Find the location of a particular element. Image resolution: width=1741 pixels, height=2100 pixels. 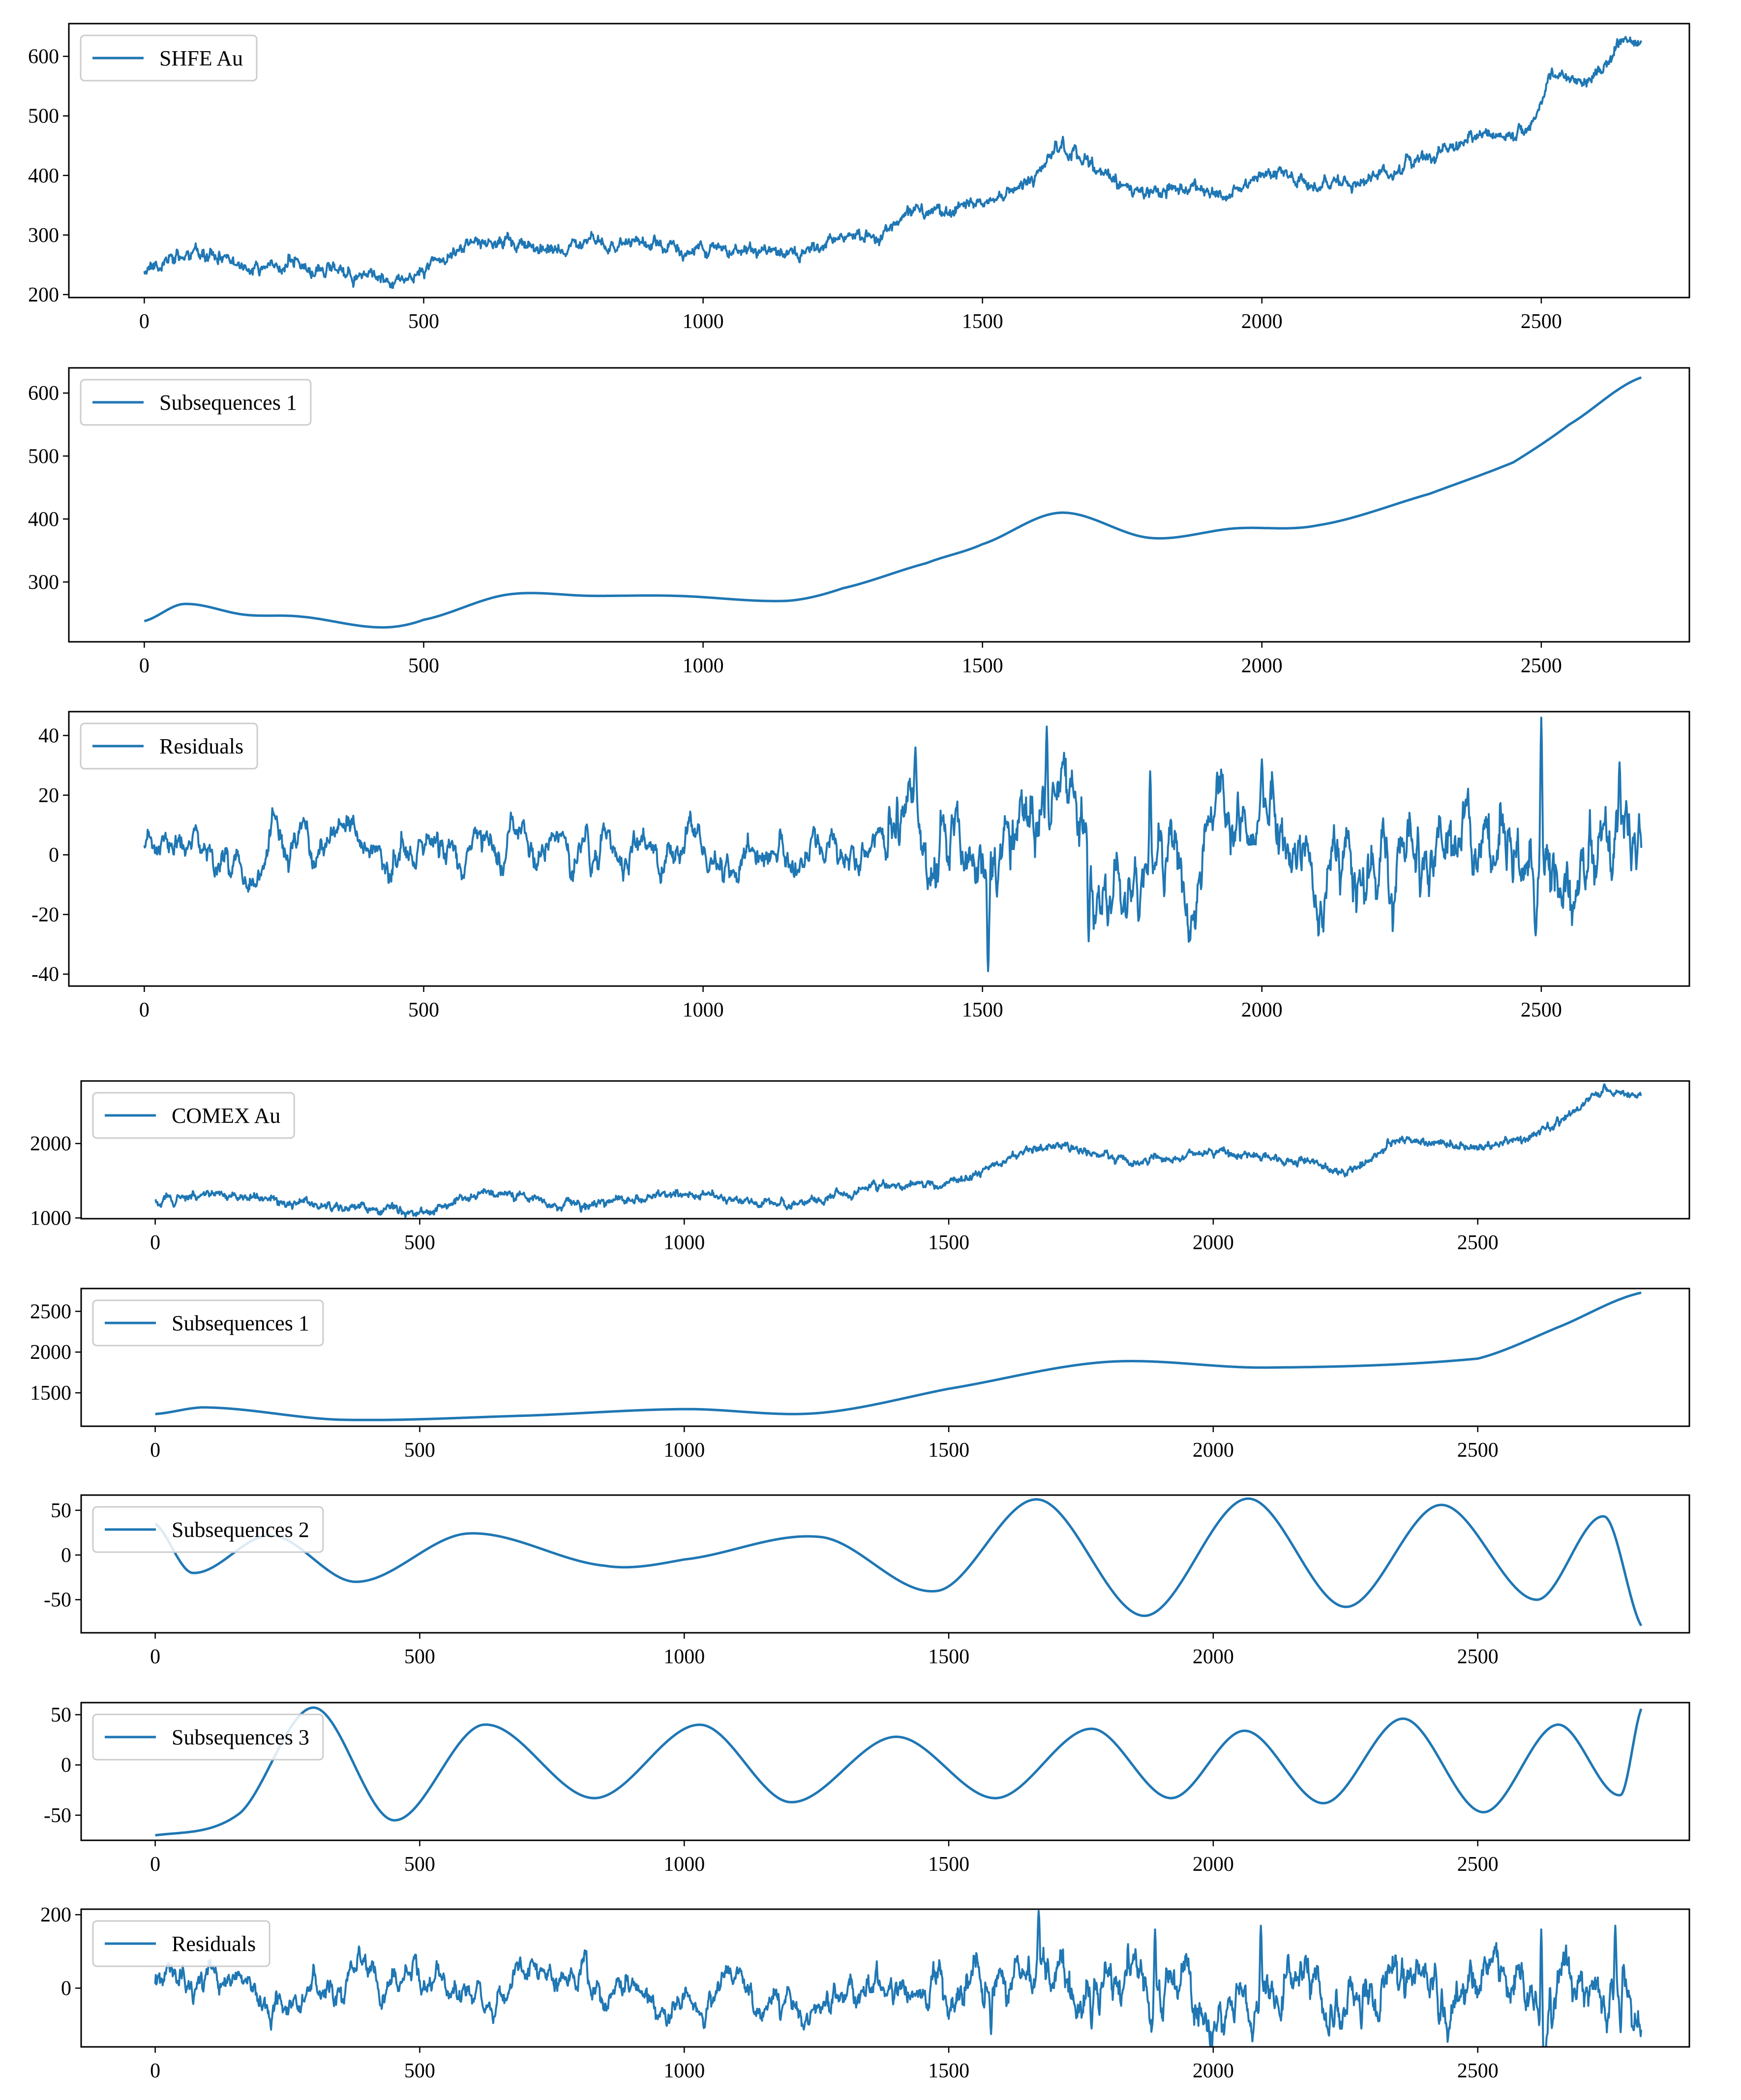

y-tick-label: 40 is located at coordinates (48, 736).